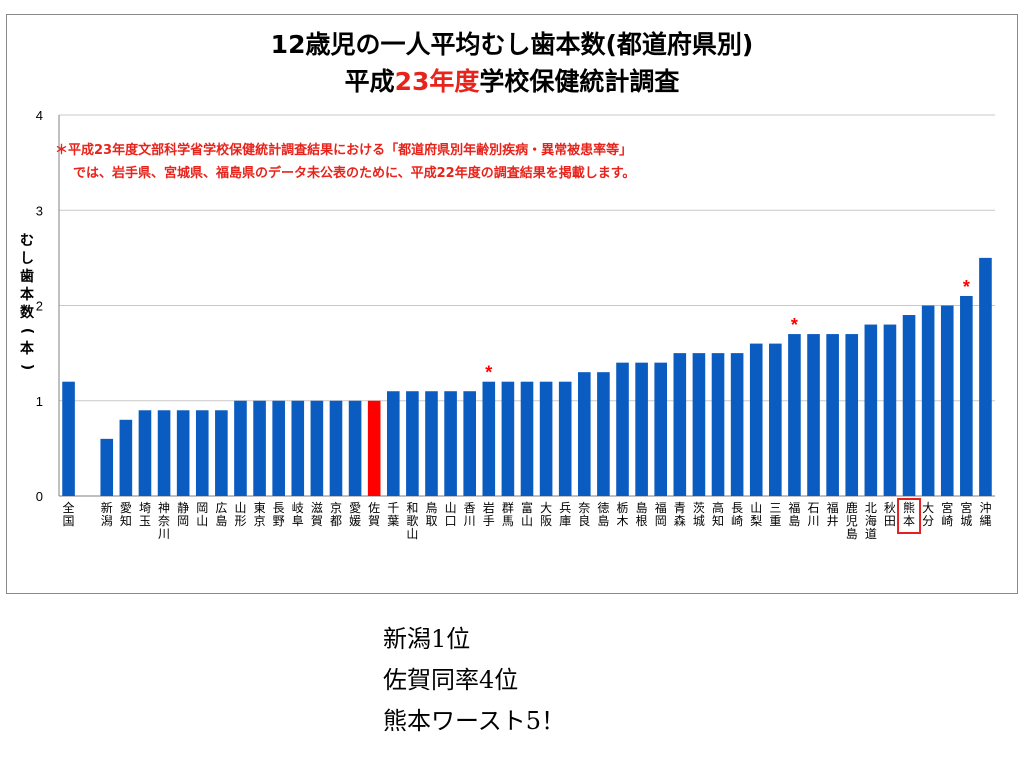 The width and height of the screenshot is (1024, 768). What do you see at coordinates (431, 521) in the screenshot?
I see `x-tick-label: 取` at bounding box center [431, 521].